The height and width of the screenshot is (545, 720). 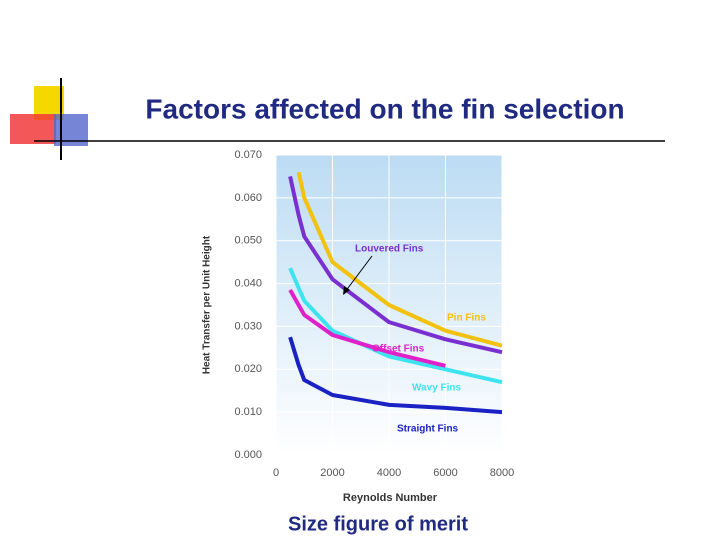 What do you see at coordinates (33, 129) in the screenshot?
I see `deco-bar` at bounding box center [33, 129].